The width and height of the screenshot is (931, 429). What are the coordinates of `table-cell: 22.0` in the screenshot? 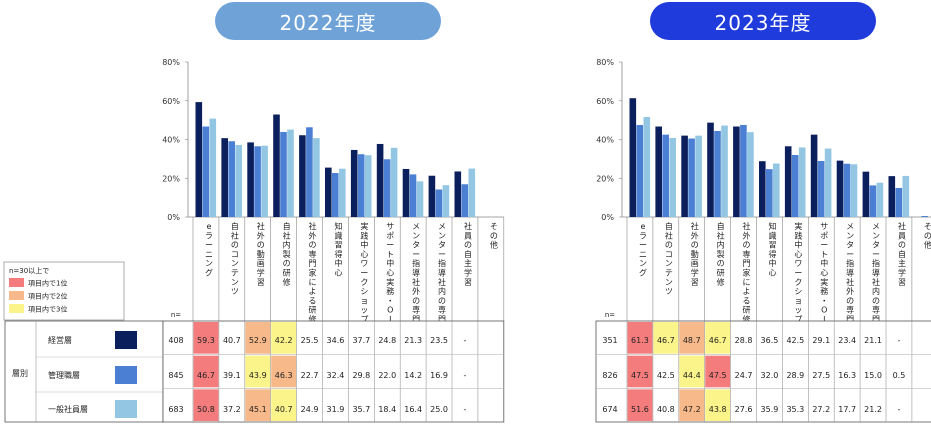 It's located at (387, 375).